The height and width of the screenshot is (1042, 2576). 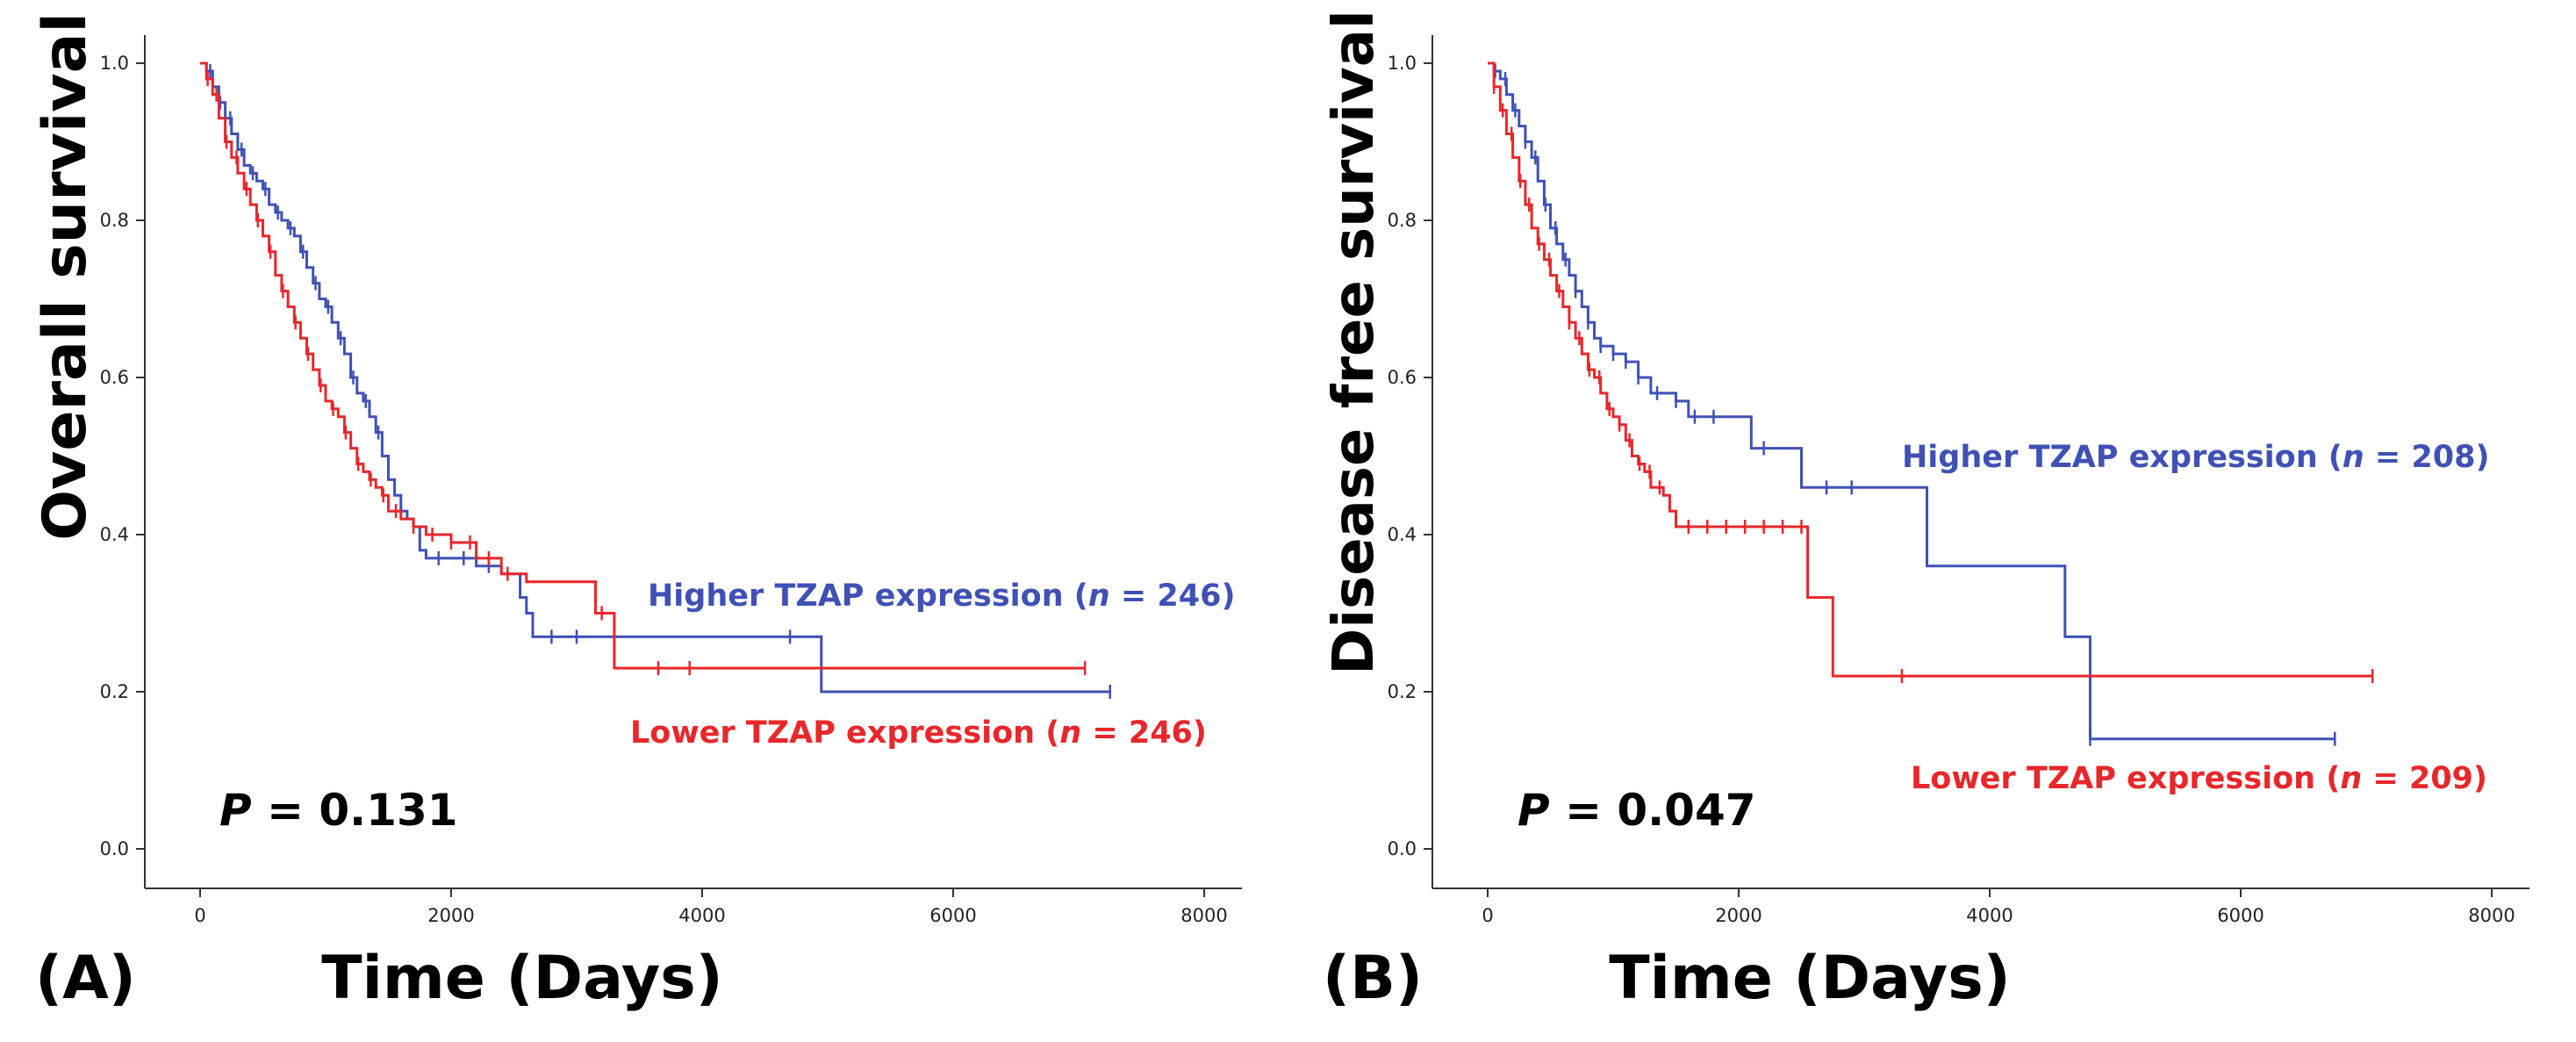 What do you see at coordinates (338, 810) in the screenshot?
I see `p-value-label: P = 0.131` at bounding box center [338, 810].